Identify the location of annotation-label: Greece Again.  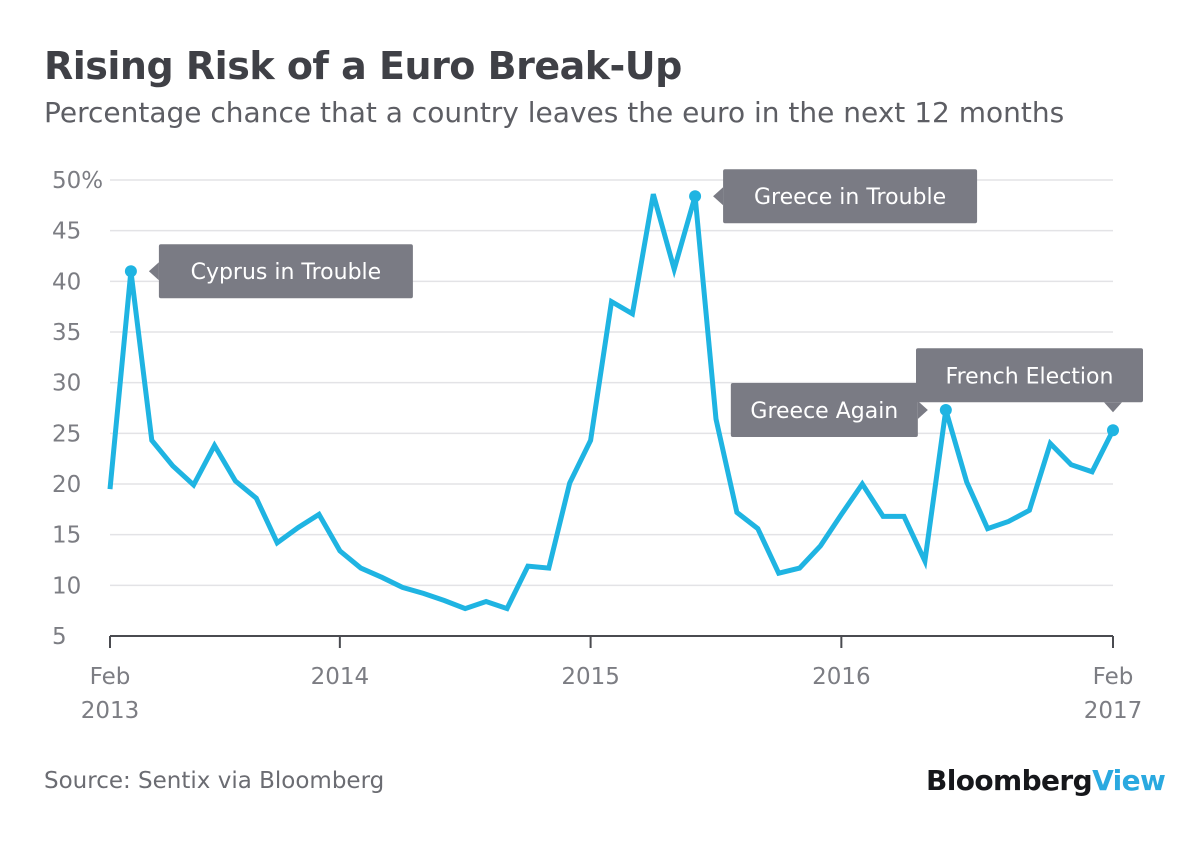
(824, 411).